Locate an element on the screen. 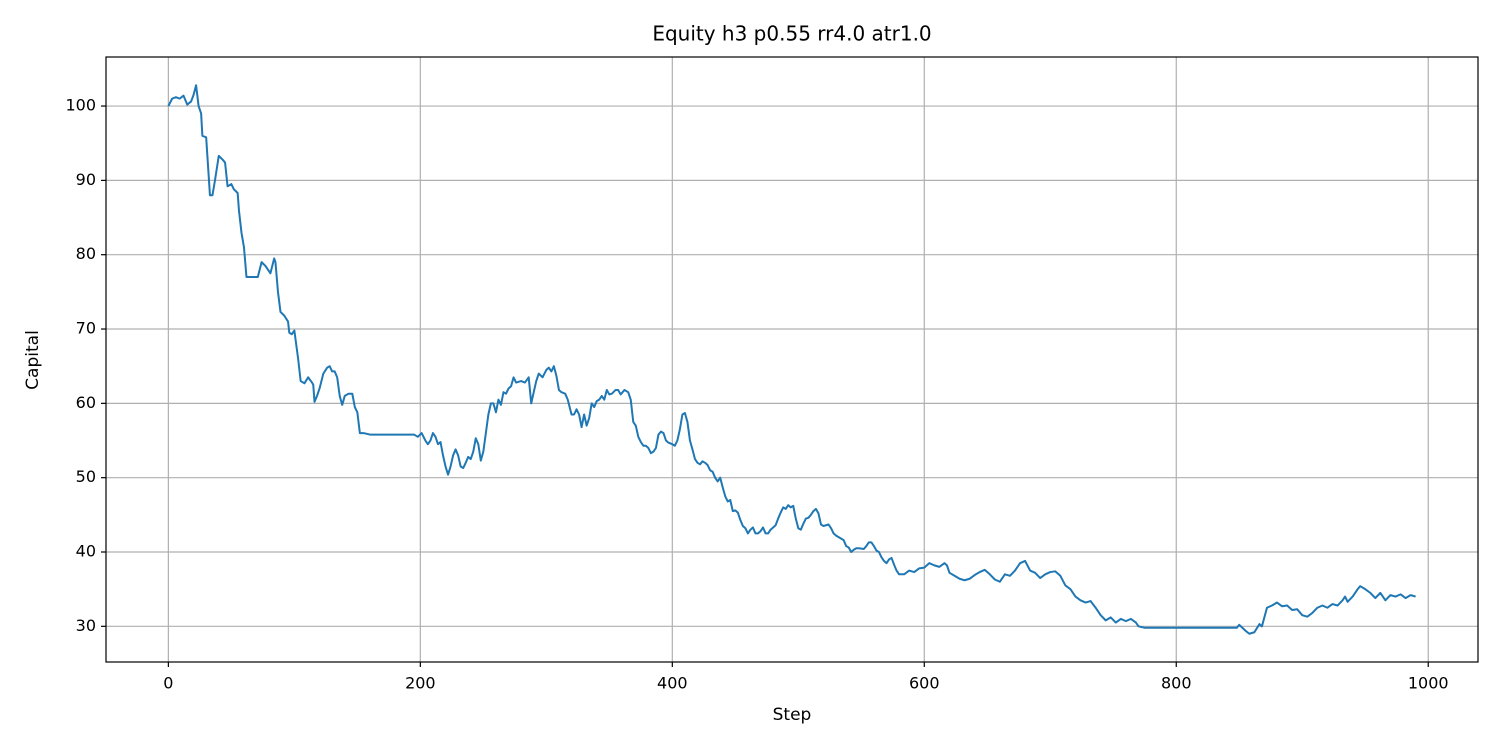 This screenshot has height=754, width=1500. x-tick-label: 400 is located at coordinates (672, 683).